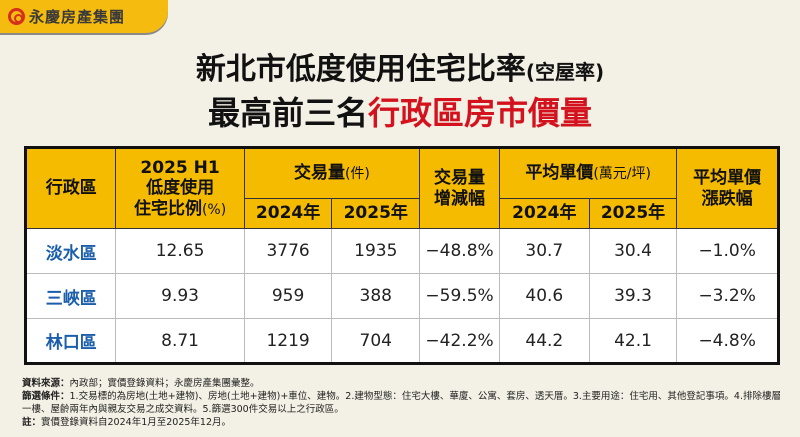 This screenshot has width=800, height=437. I want to click on cell-vol2025: 1935, so click(376, 251).